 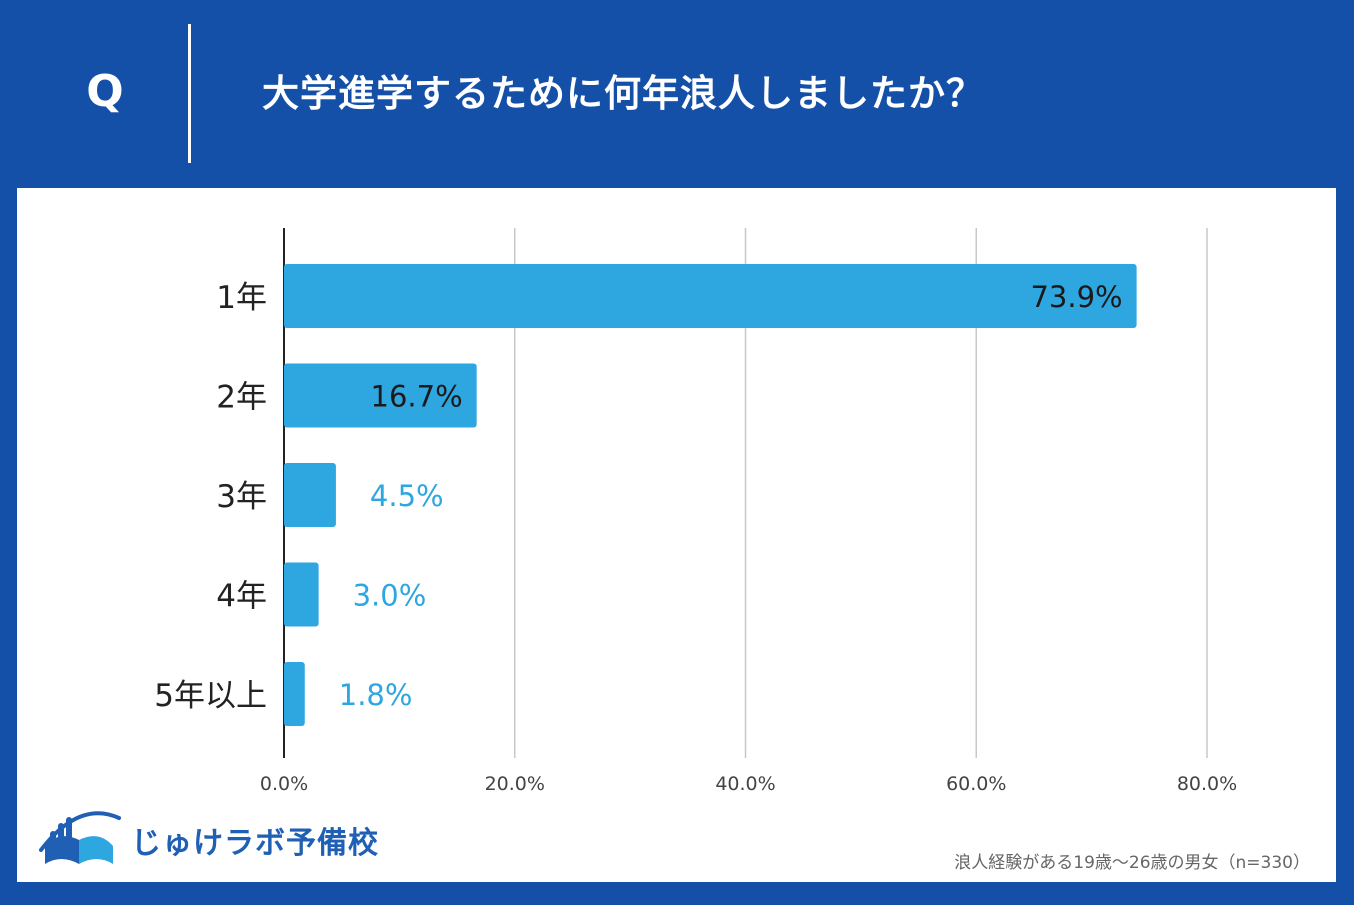 What do you see at coordinates (515, 784) in the screenshot?
I see `x-tick-label: 20.0%` at bounding box center [515, 784].